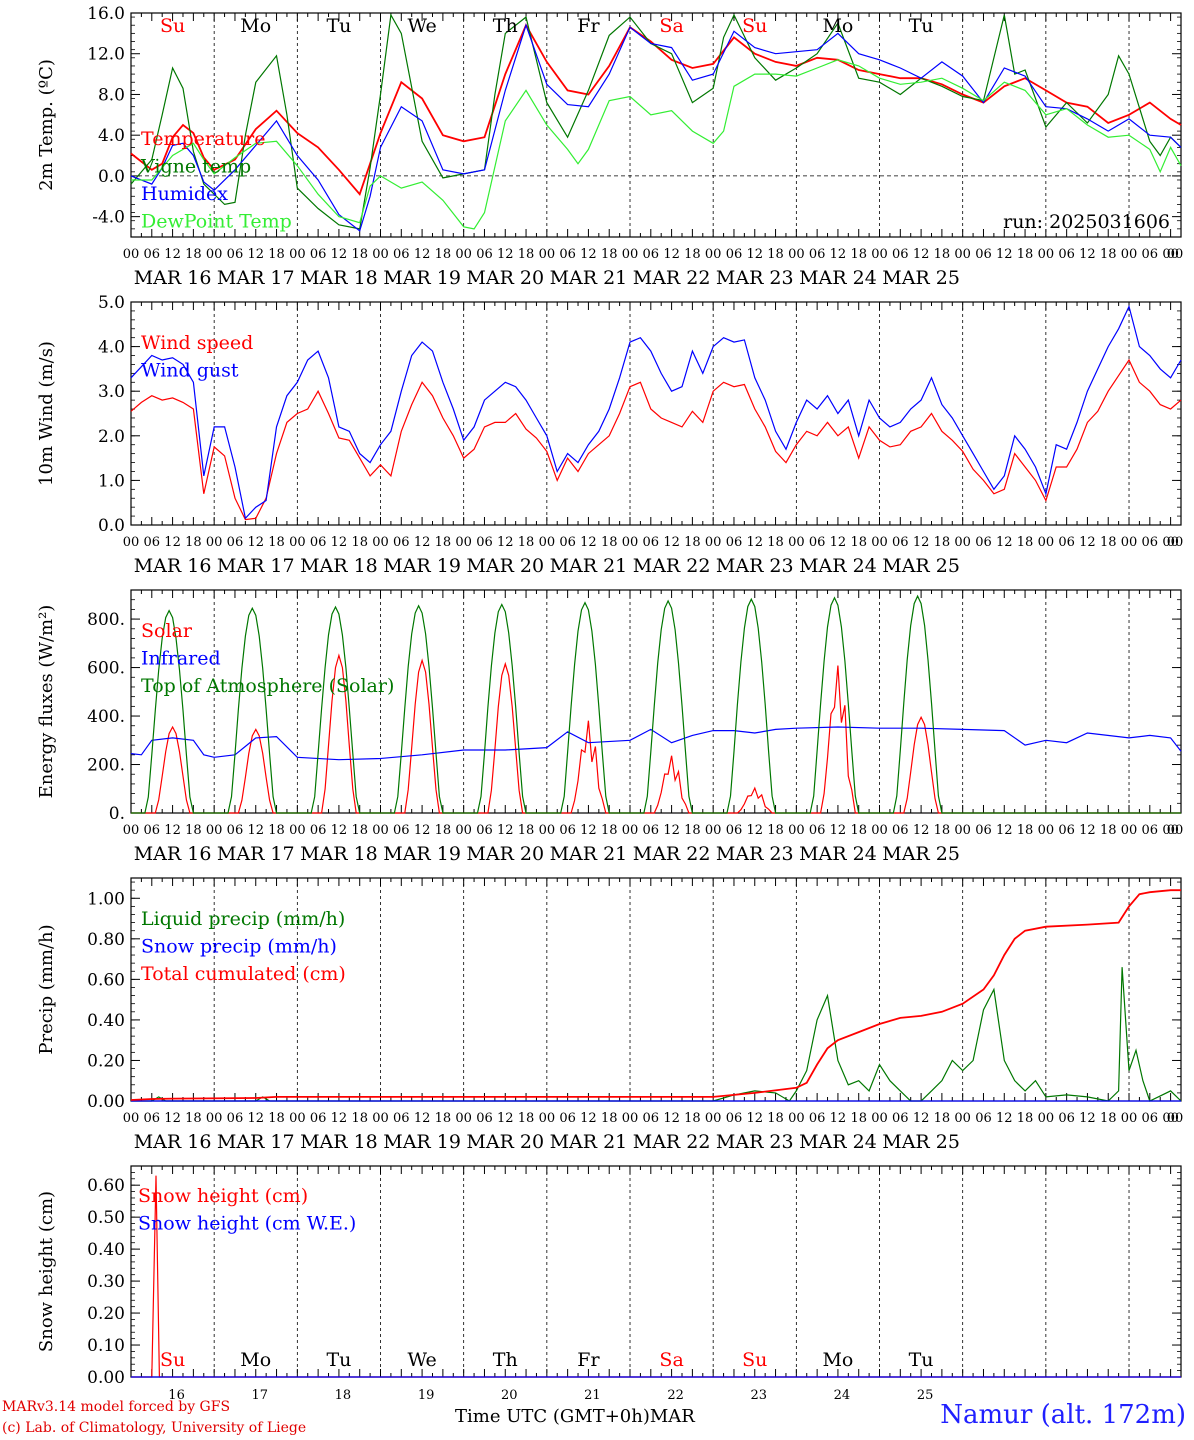 The width and height of the screenshot is (1194, 1440). Describe the element at coordinates (838, 566) in the screenshot. I see `date-label: MAR 24` at that location.